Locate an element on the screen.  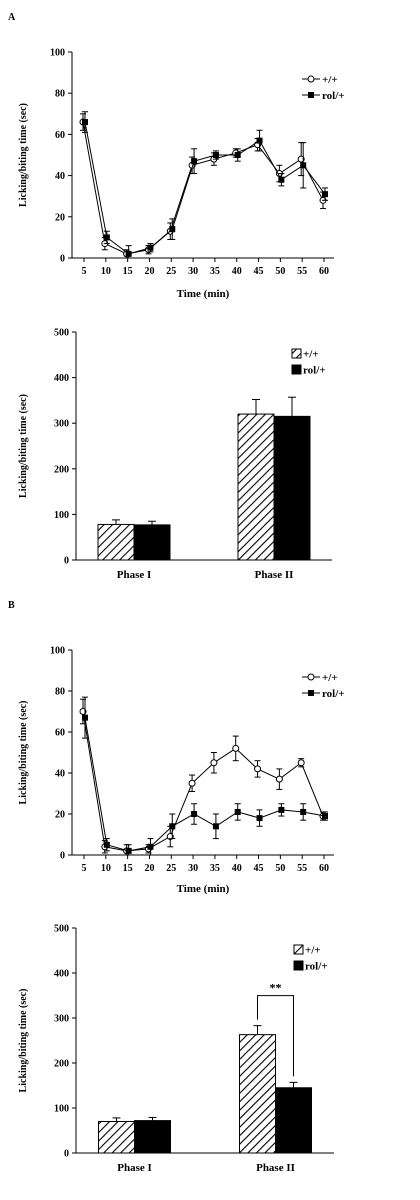
x-tick-label: 50 is located at coordinates (280, 868).